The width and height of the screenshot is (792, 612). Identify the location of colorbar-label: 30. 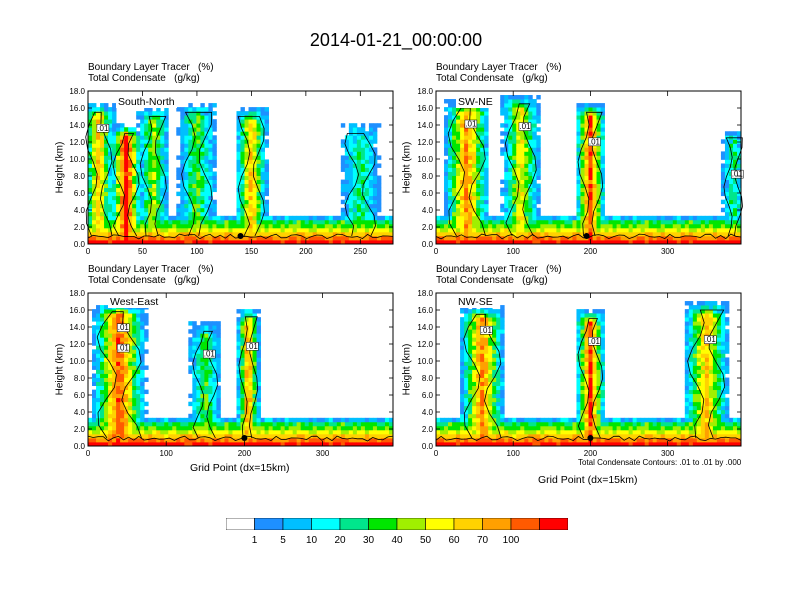
(368, 540).